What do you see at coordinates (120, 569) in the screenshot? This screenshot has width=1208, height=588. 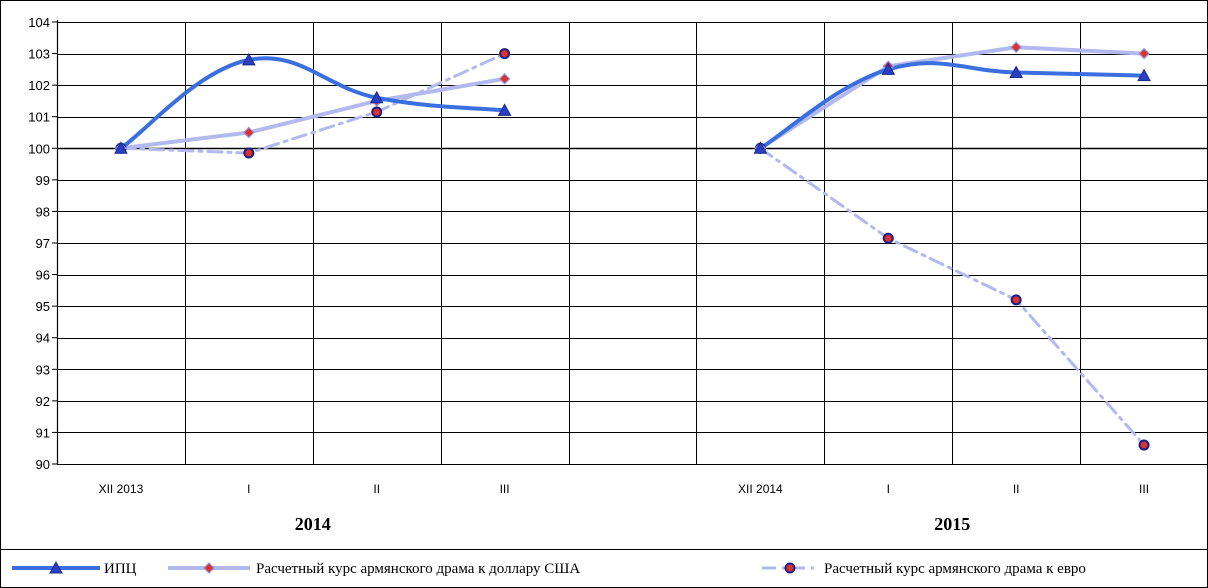 I see `legend-label: ИПЦ` at bounding box center [120, 569].